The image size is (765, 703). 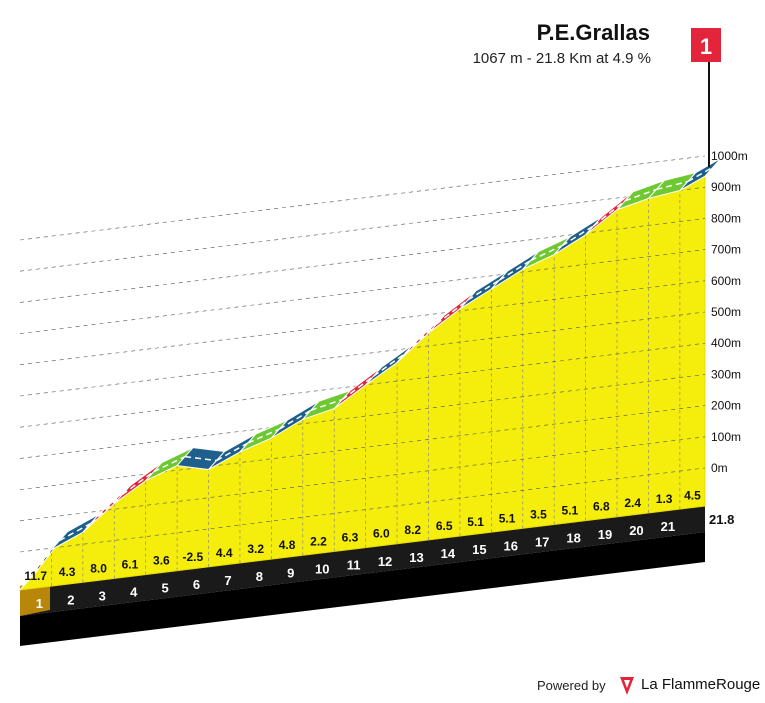 I want to click on elevation-tick-label: 200m, so click(x=726, y=406).